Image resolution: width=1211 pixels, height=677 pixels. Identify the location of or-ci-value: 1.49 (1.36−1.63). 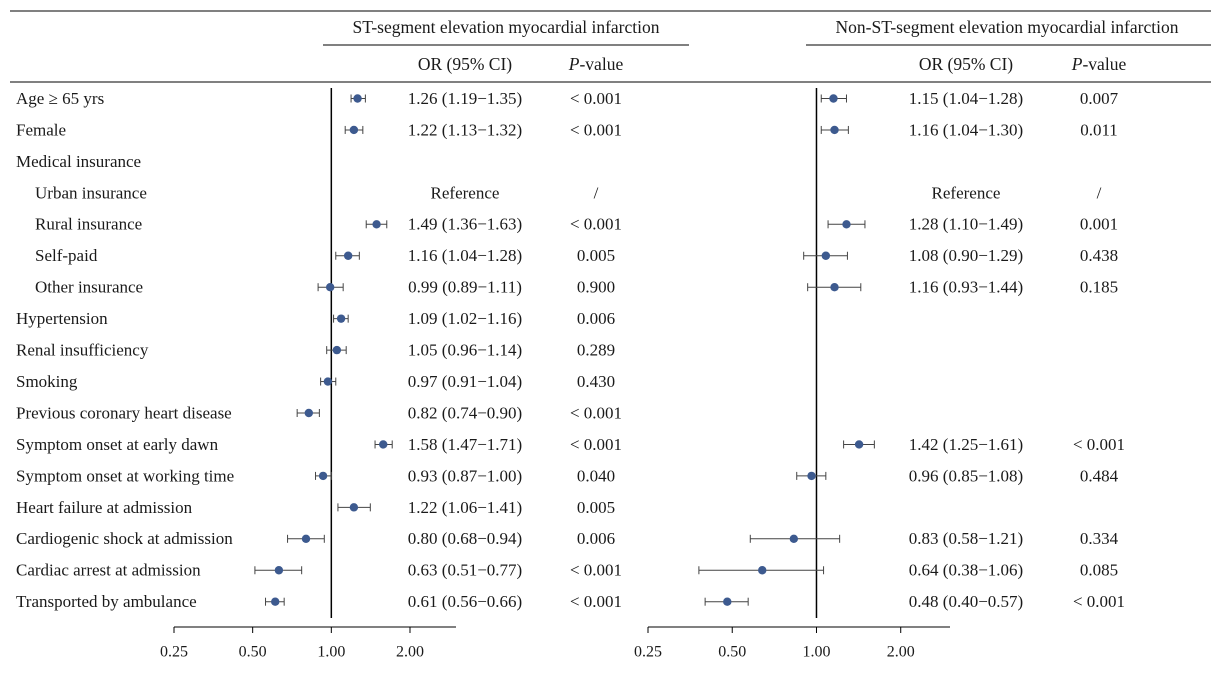
(465, 224).